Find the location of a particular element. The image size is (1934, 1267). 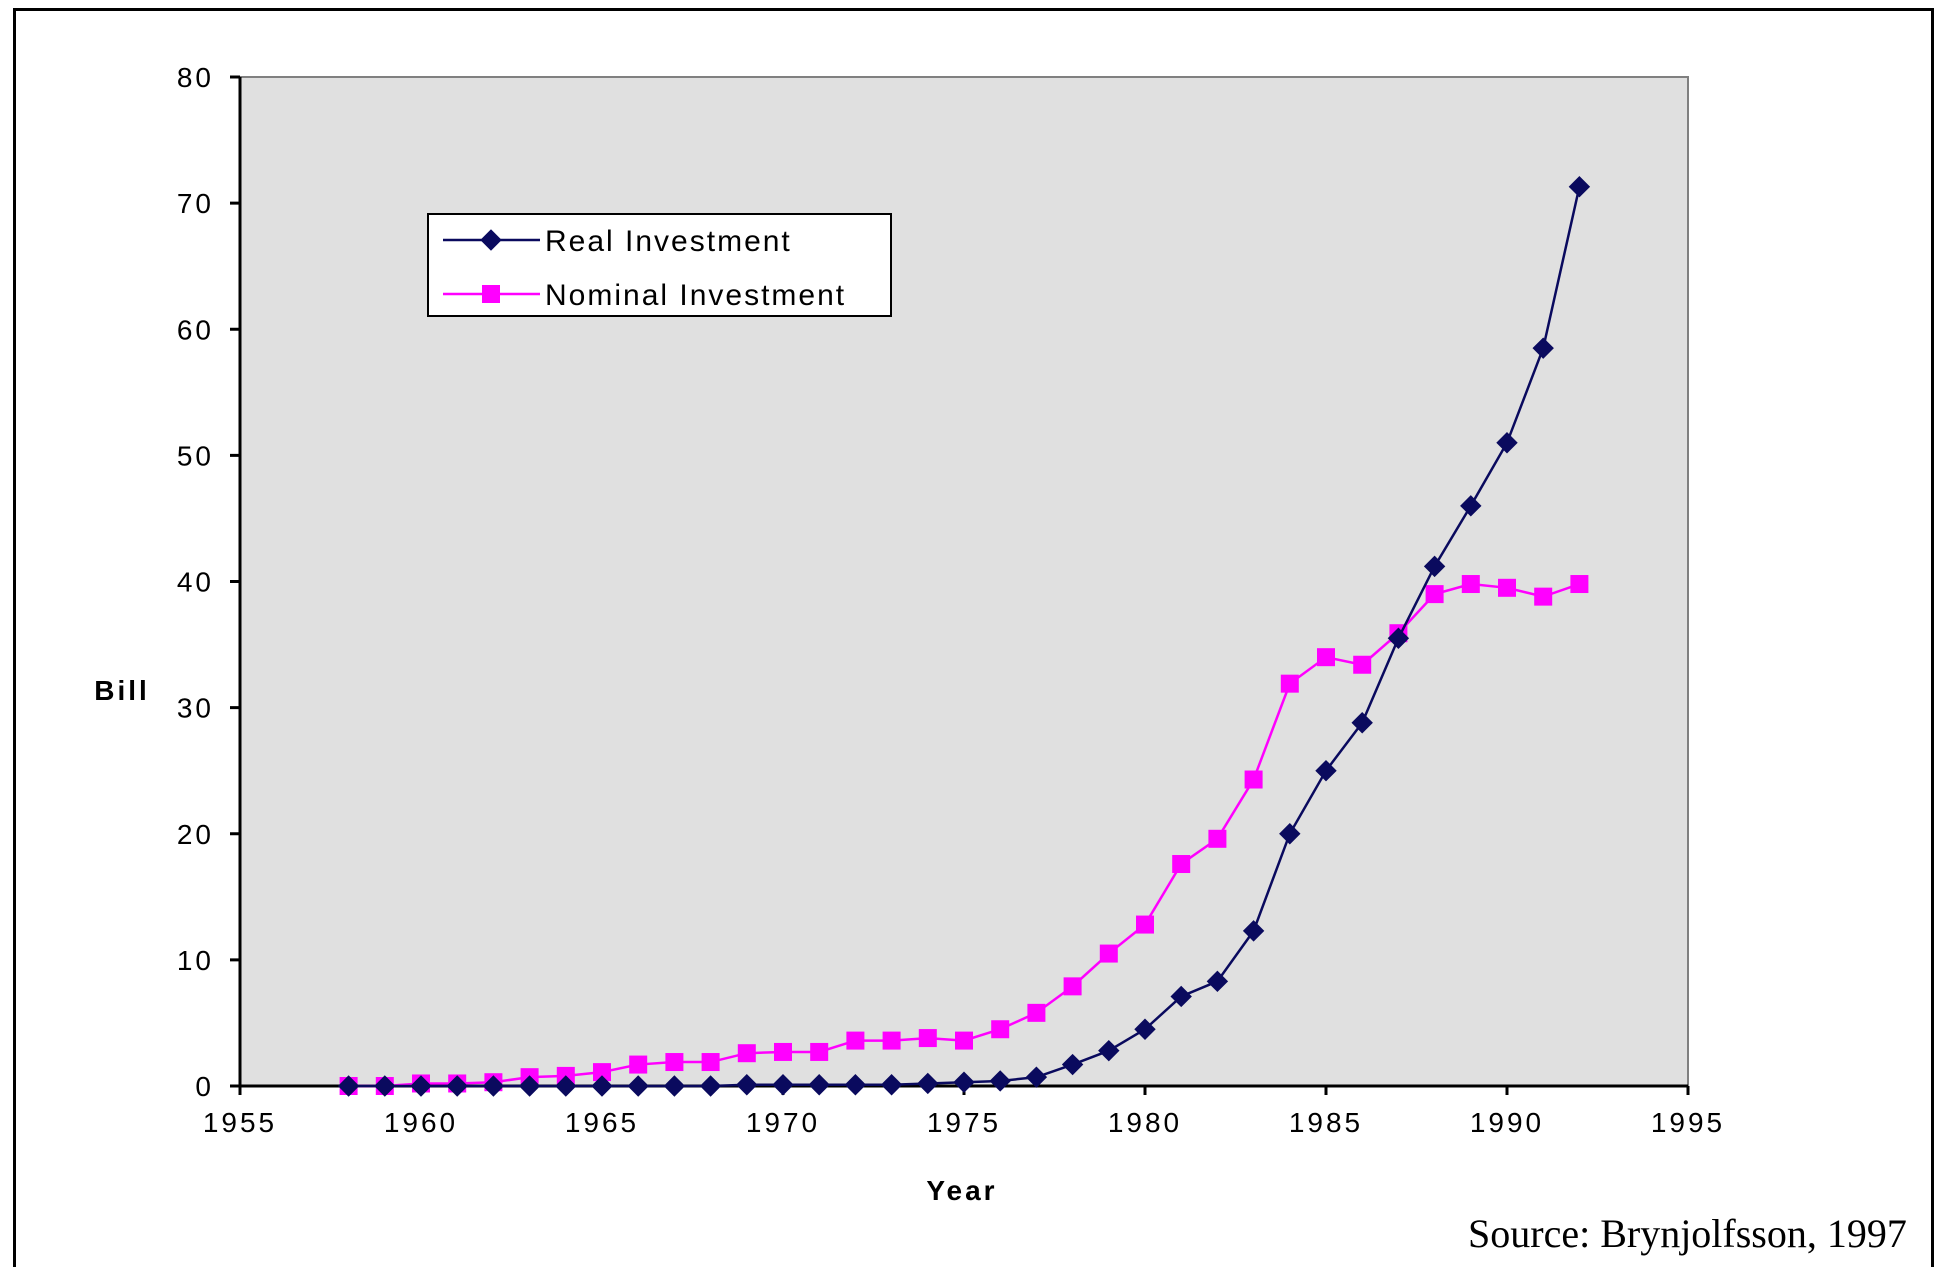

x-tick-label: 1990 is located at coordinates (1507, 1122).